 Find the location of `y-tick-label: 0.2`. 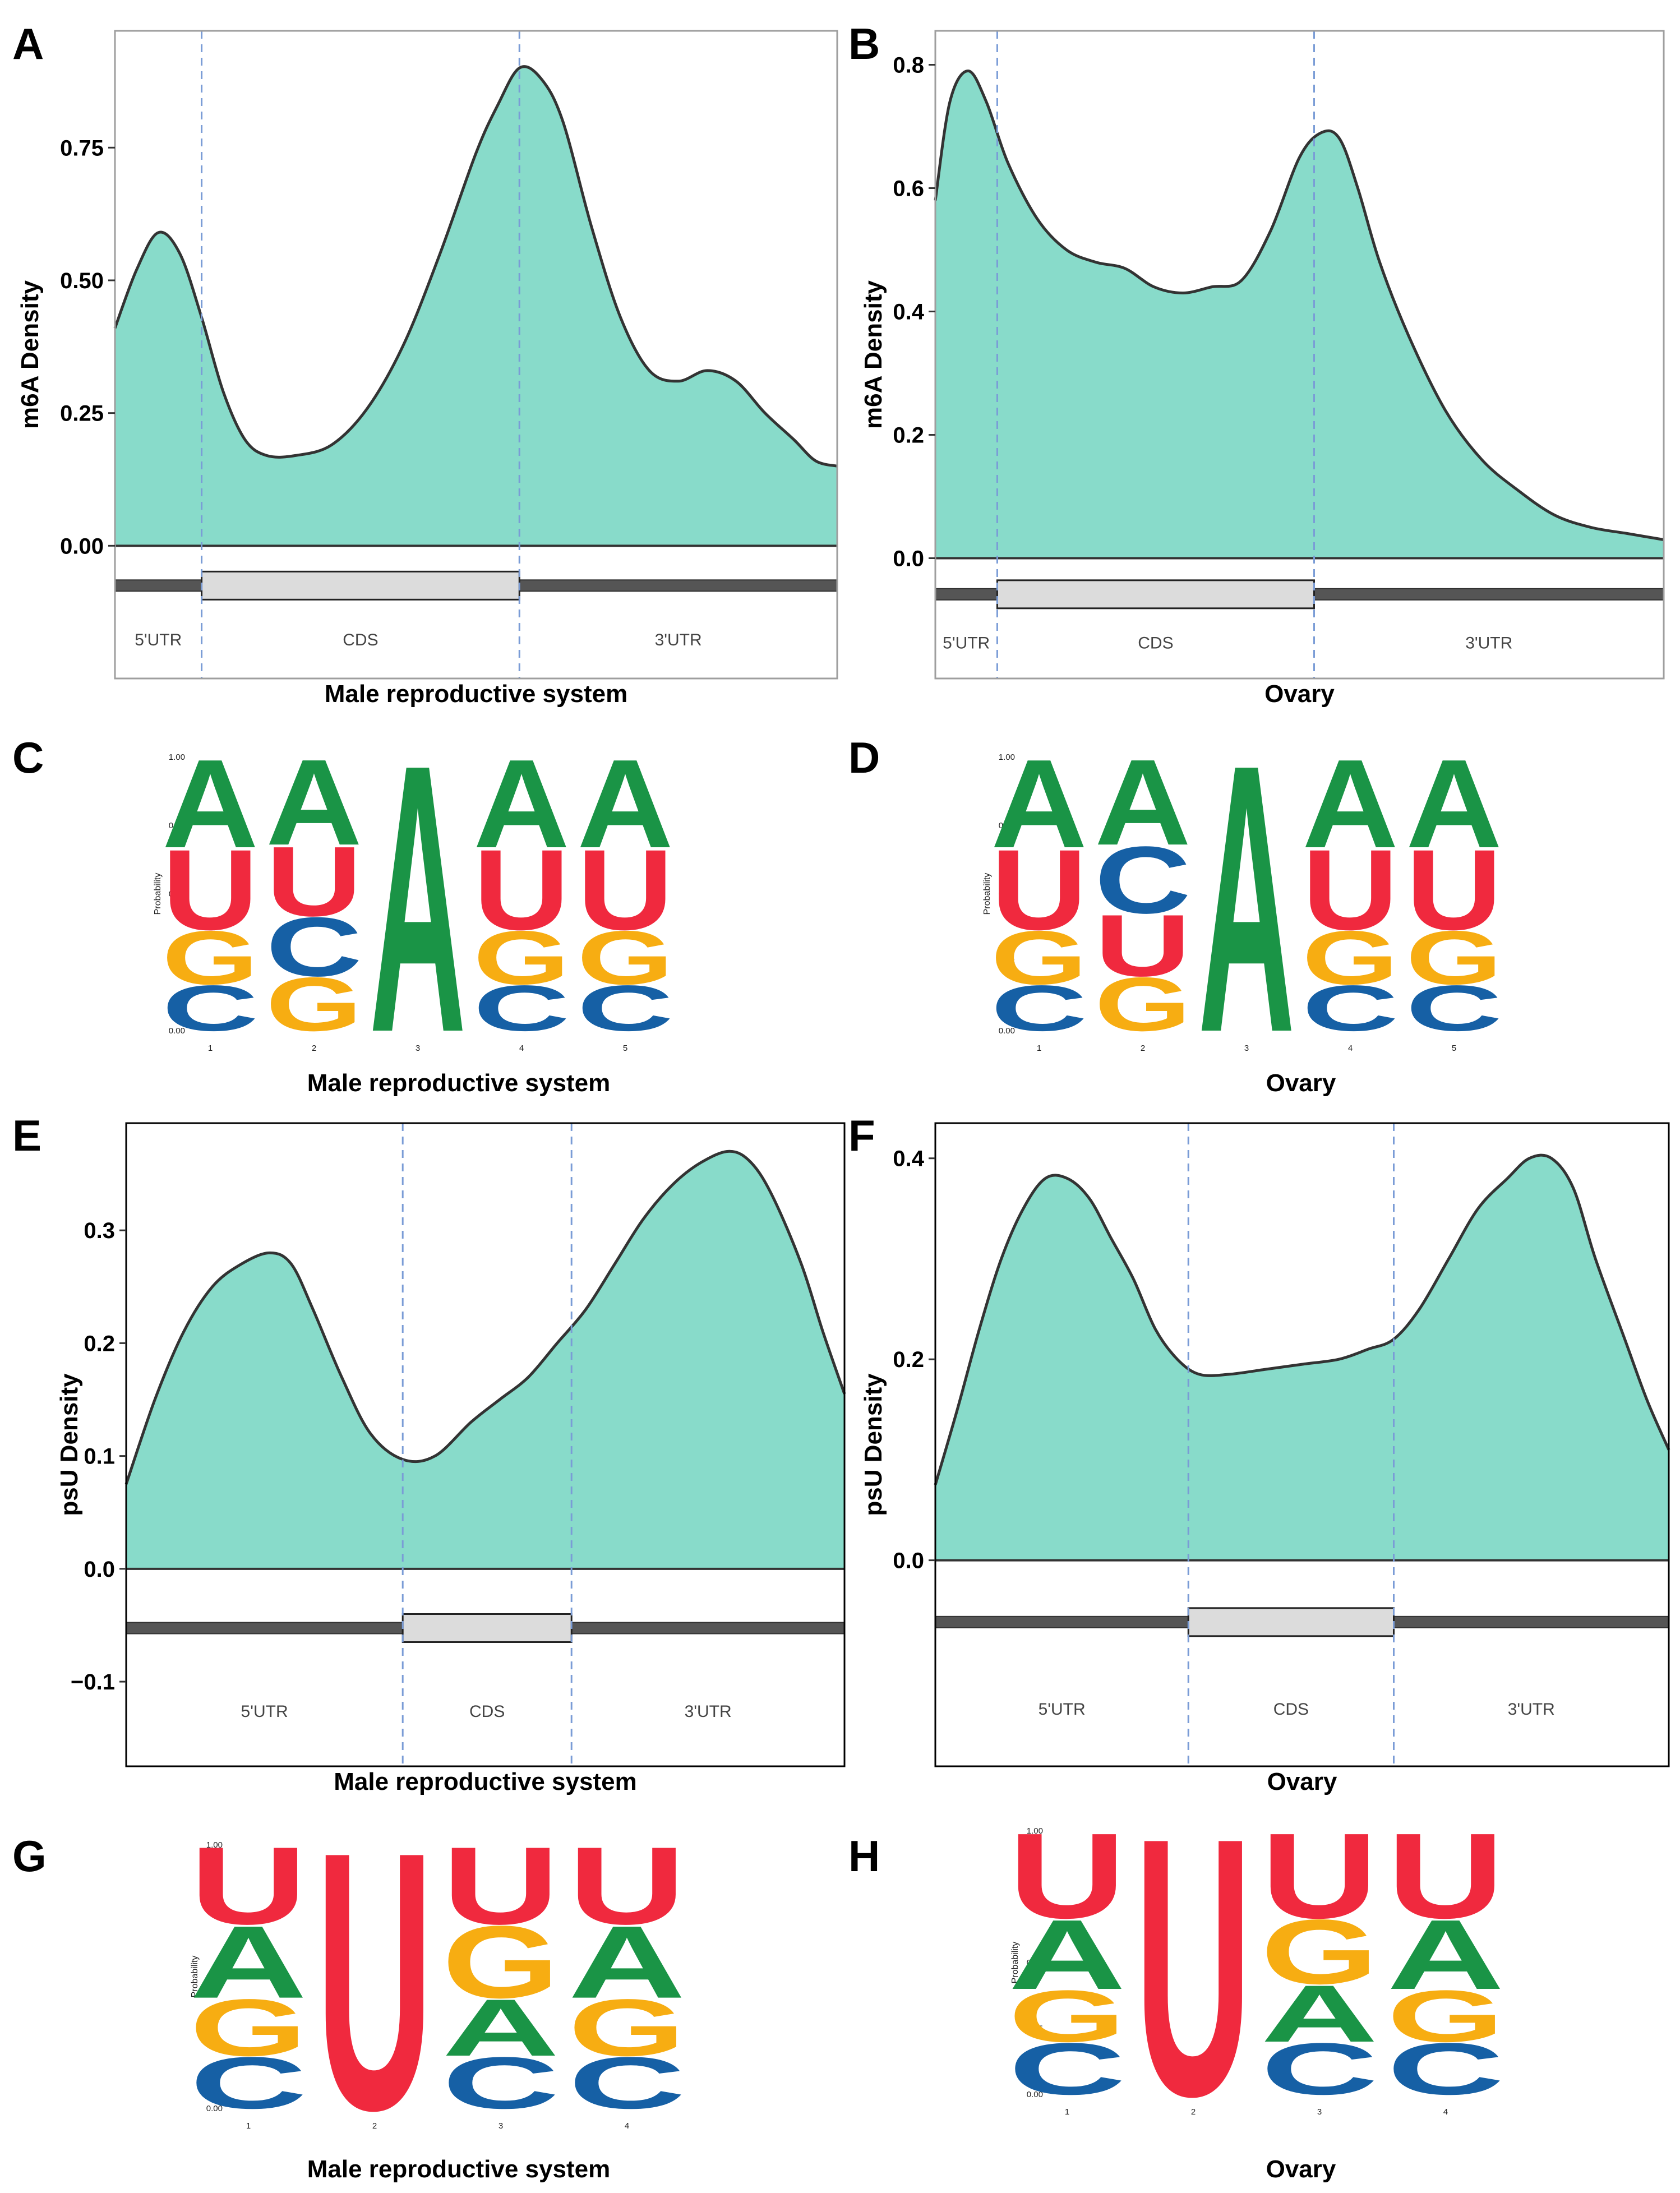

y-tick-label: 0.2 is located at coordinates (908, 435).